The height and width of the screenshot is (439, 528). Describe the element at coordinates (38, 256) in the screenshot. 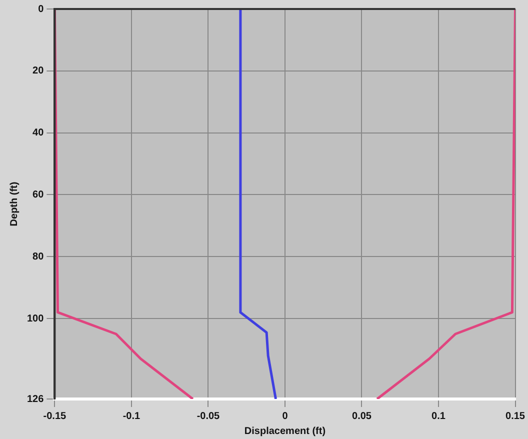

I see `y-tick-label: 80` at that location.